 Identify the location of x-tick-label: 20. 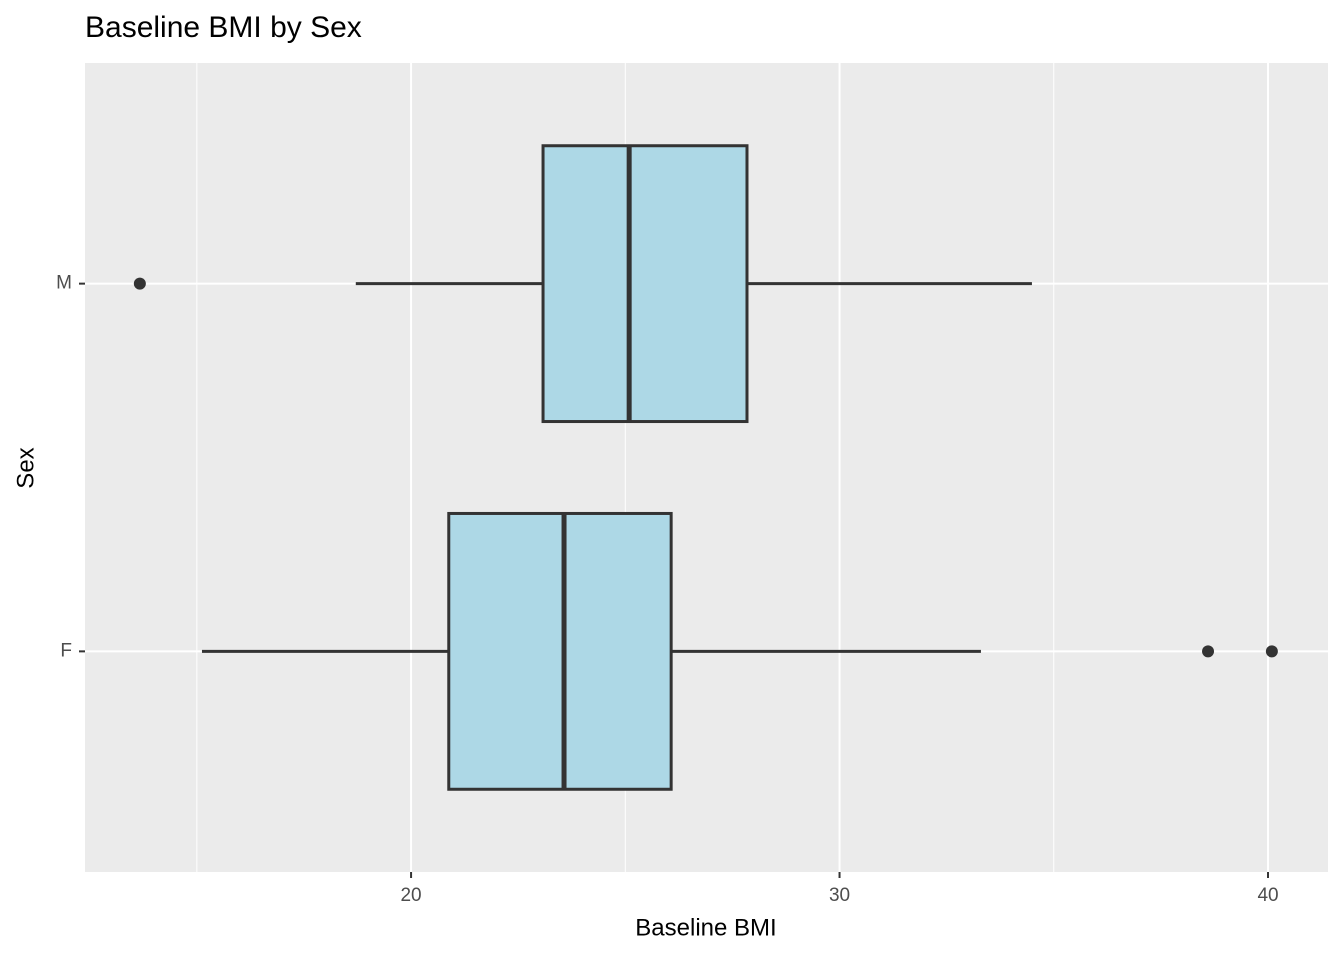
(410, 895).